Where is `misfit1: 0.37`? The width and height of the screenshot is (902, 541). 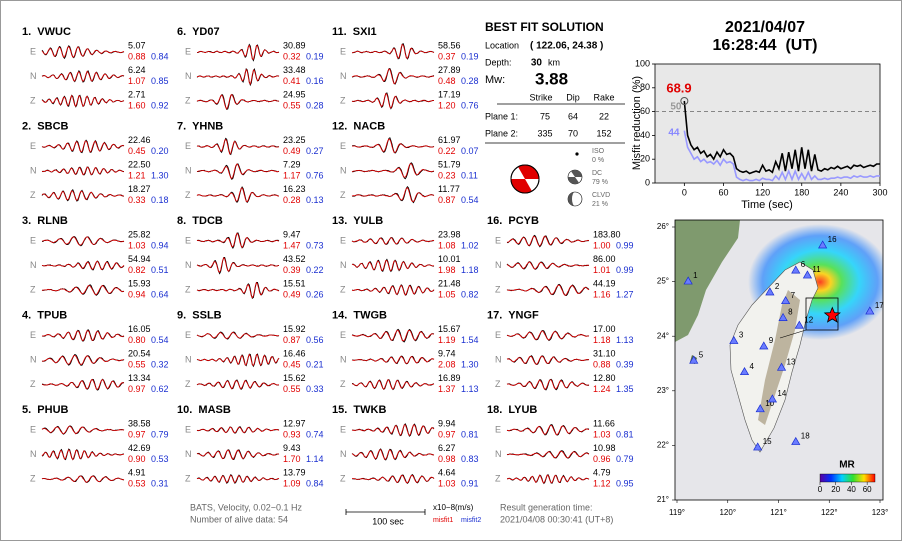 misfit1: 0.37 is located at coordinates (447, 56).